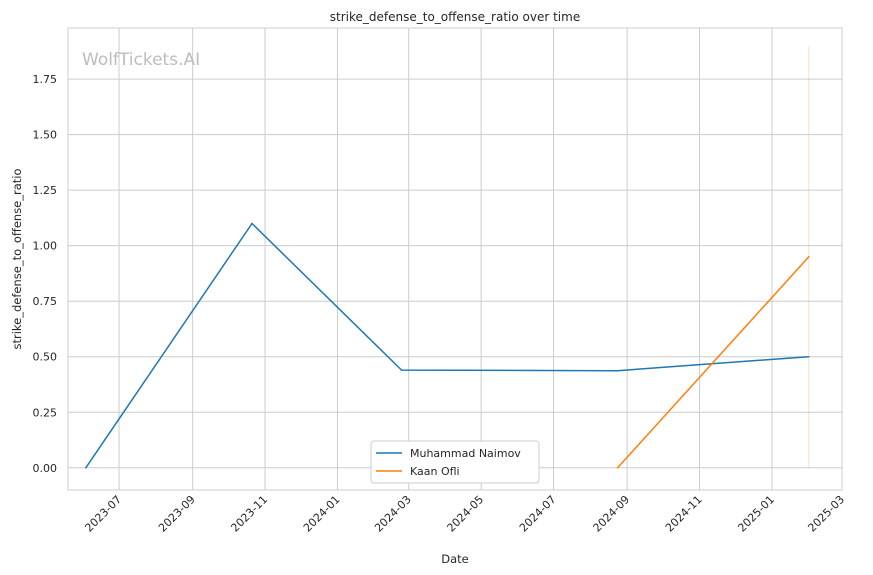 The height and width of the screenshot is (575, 873). I want to click on y-tick-label: 0.75, so click(45, 301).